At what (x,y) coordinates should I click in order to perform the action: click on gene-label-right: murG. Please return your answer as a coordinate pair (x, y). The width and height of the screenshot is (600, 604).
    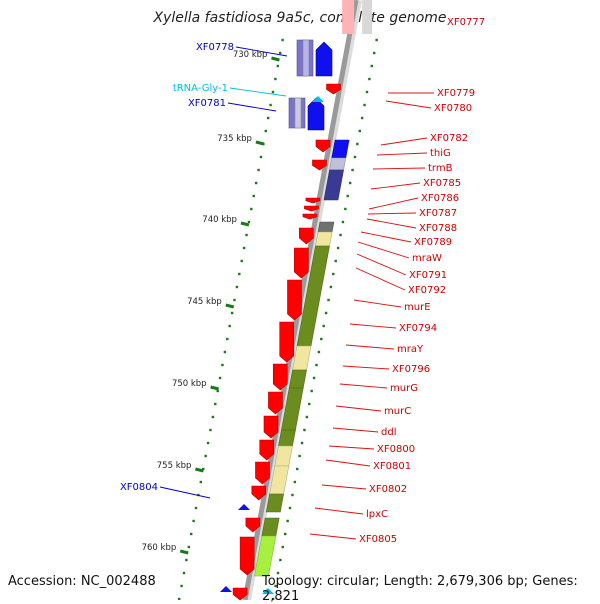
    Looking at the image, I should click on (404, 388).